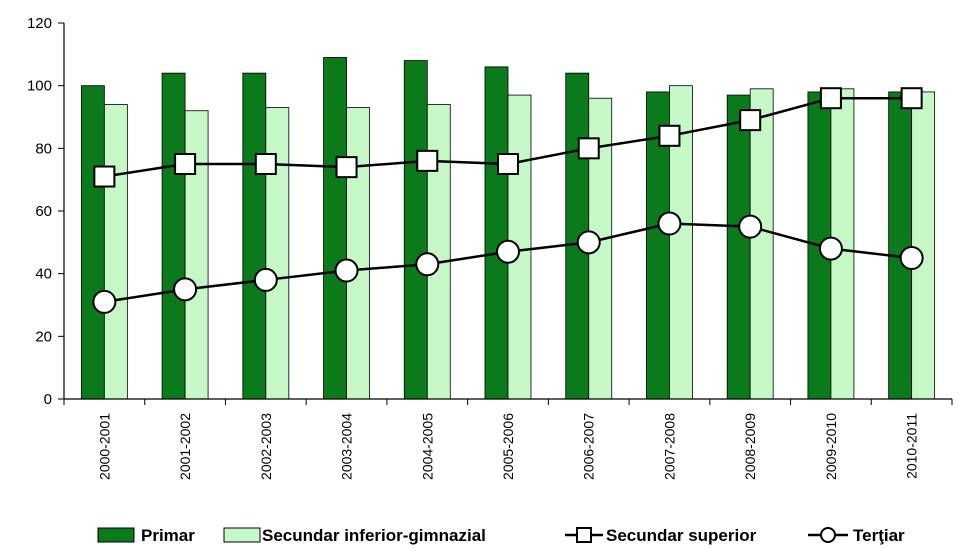 The height and width of the screenshot is (551, 962). Describe the element at coordinates (168, 535) in the screenshot. I see `legend-label-primar: Primar` at that location.